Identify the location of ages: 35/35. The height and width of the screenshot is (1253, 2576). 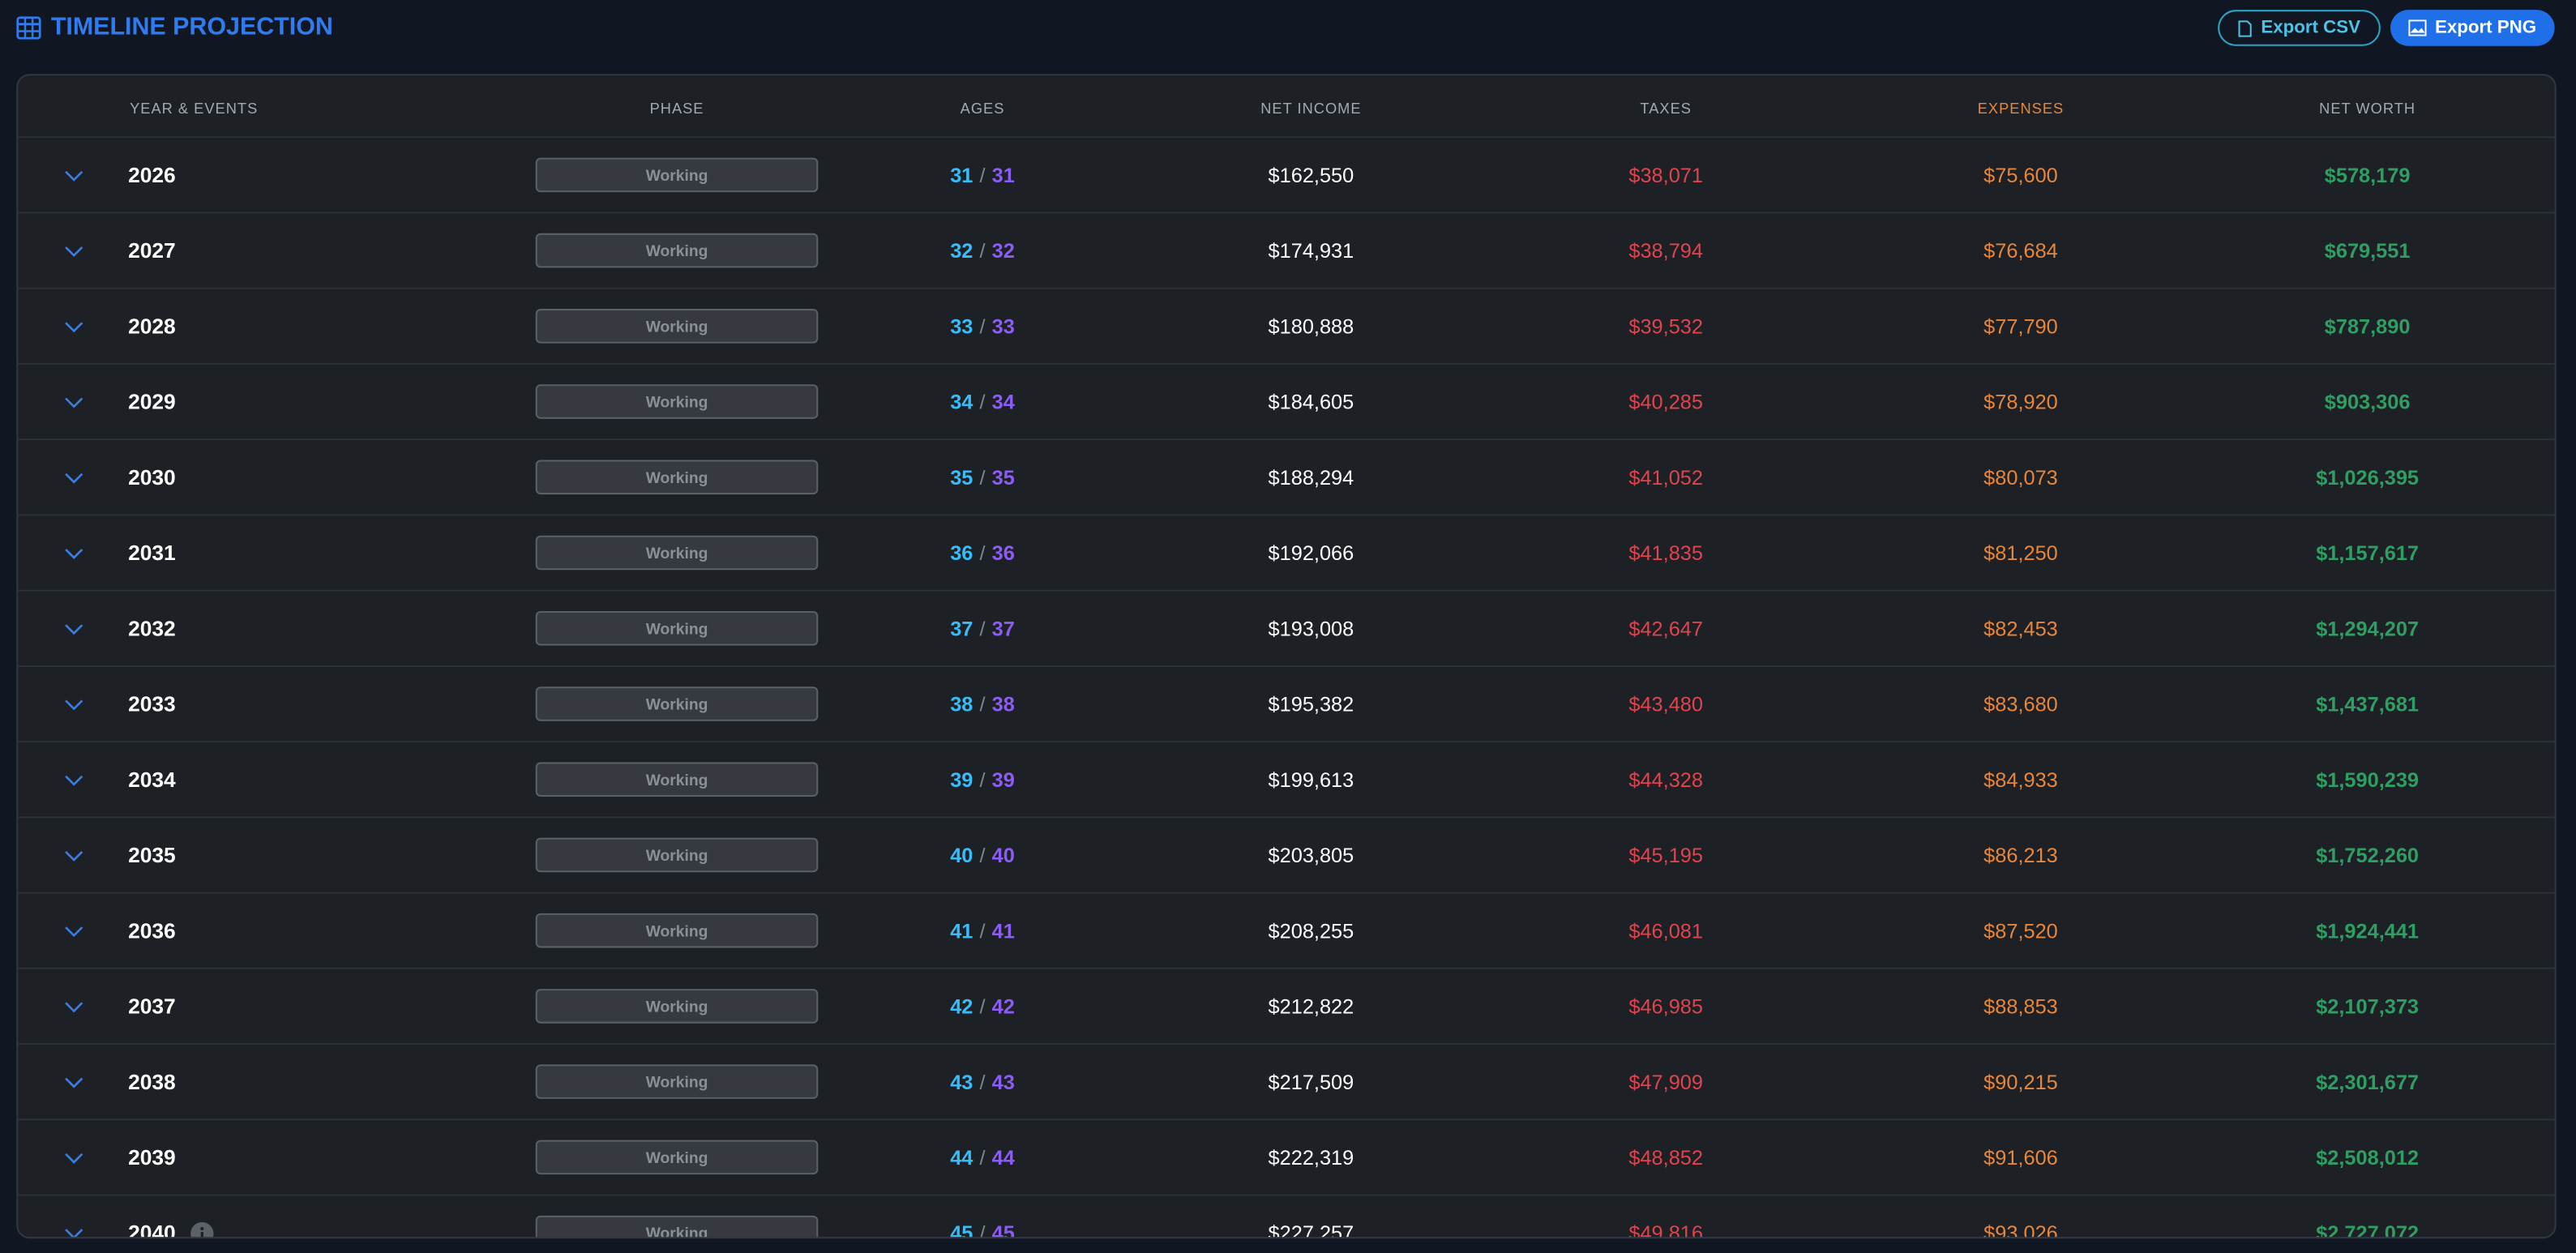
(982, 477).